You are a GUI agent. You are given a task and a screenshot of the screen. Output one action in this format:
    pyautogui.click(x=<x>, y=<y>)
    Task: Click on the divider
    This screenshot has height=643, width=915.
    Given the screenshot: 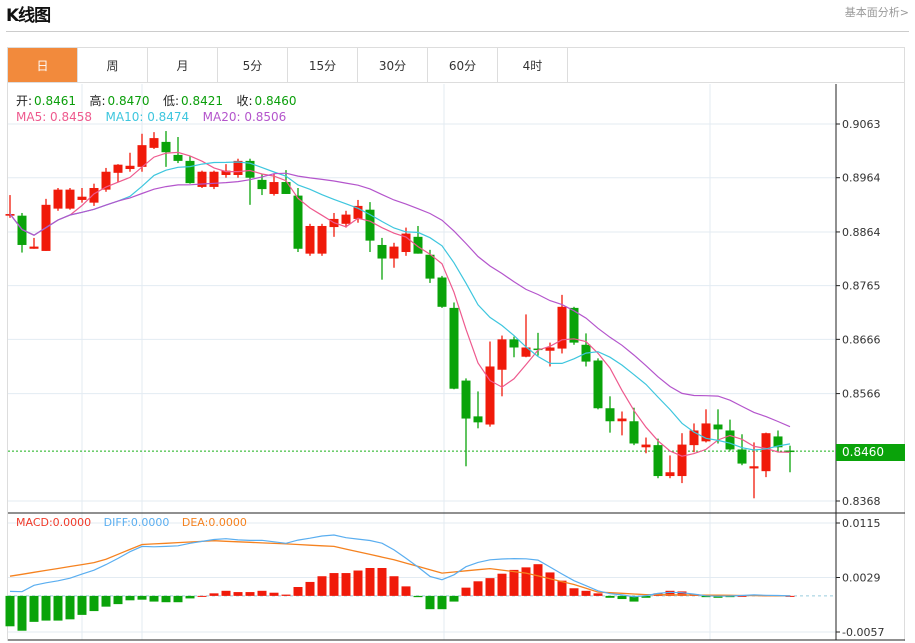 What is the action you would take?
    pyautogui.click(x=457, y=31)
    